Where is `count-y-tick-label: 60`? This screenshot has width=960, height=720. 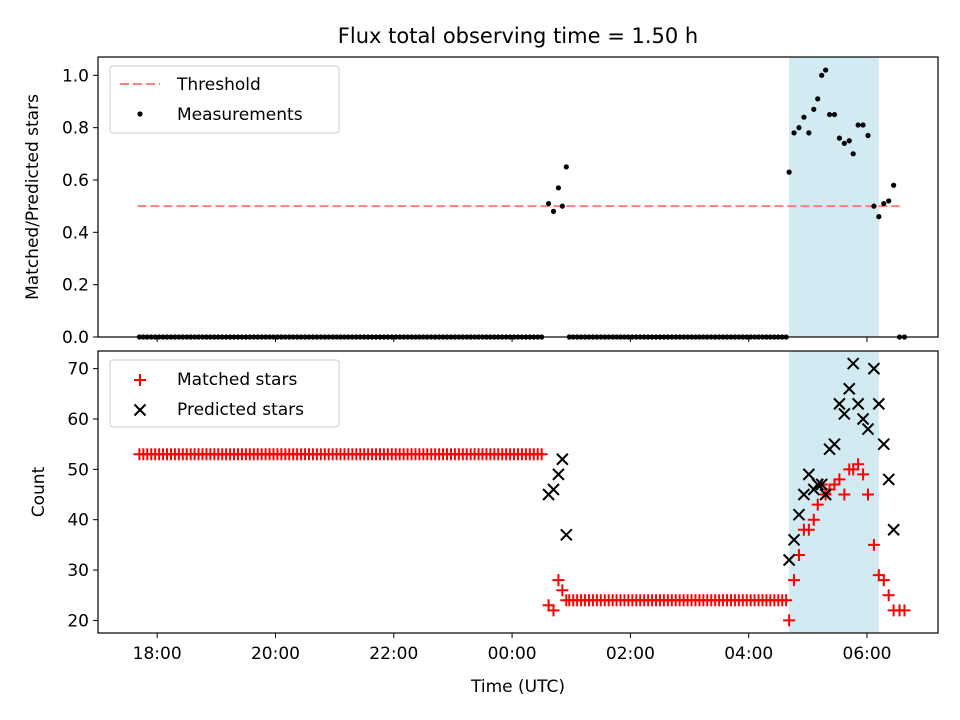 count-y-tick-label: 60 is located at coordinates (78, 420).